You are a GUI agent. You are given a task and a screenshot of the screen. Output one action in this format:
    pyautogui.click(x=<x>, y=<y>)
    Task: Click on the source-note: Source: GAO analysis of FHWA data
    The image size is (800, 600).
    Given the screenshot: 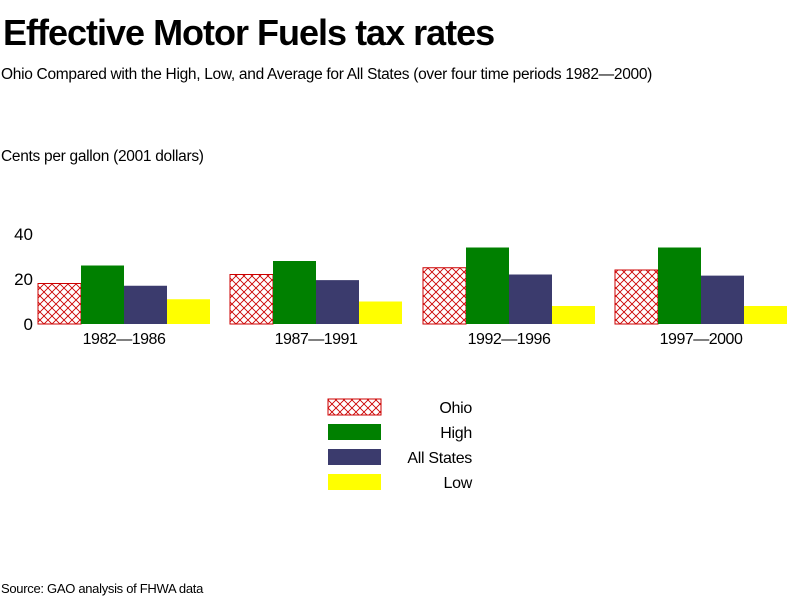 What is the action you would take?
    pyautogui.click(x=102, y=588)
    